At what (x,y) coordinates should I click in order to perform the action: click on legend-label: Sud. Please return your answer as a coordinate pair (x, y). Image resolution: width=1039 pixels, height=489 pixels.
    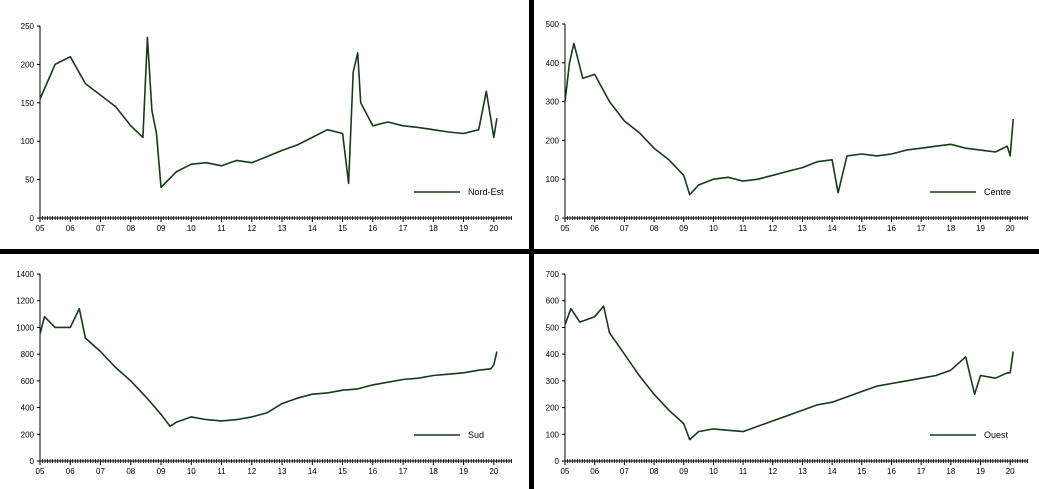
    Looking at the image, I should click on (476, 435).